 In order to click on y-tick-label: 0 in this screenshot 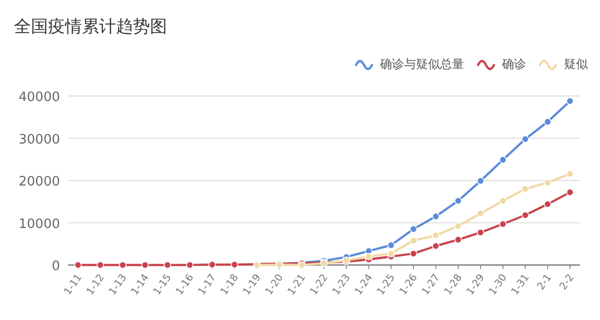, I will do `click(56, 266)`.